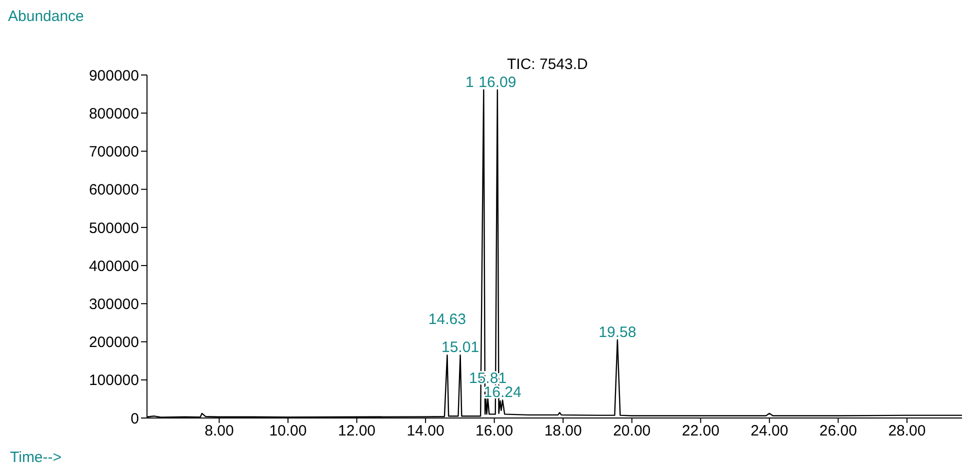 The width and height of the screenshot is (965, 466). I want to click on x-tick-label: 14.00, so click(425, 431).